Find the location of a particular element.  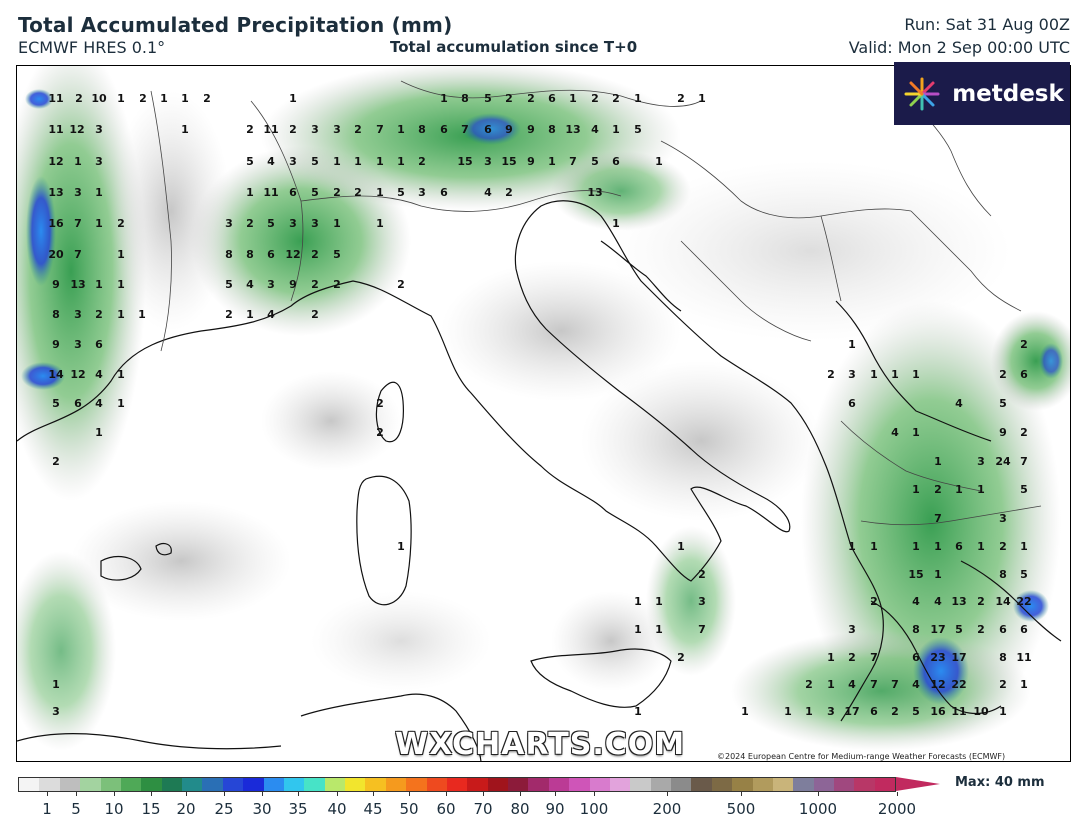

precip-value-label: 11 is located at coordinates (1023, 657).